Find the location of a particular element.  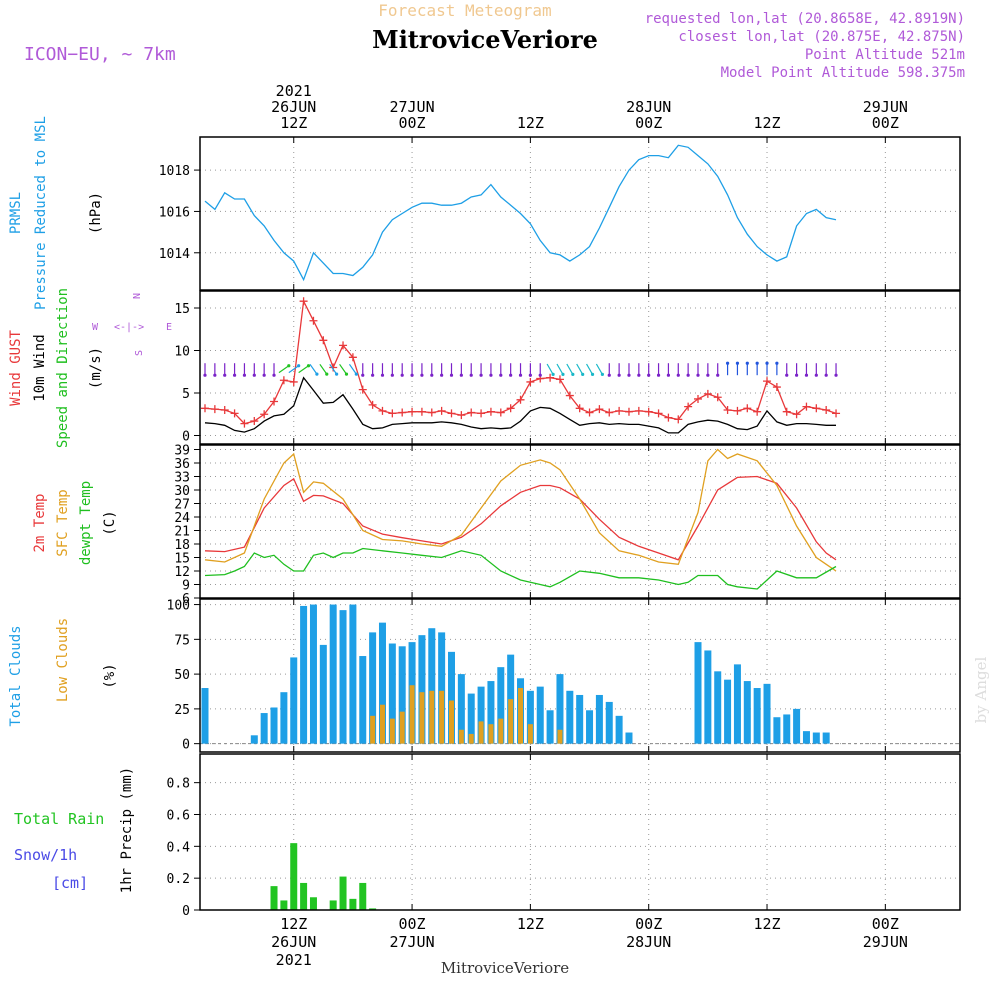

precip-label: 1hr Precip (mm) is located at coordinates (127, 830).